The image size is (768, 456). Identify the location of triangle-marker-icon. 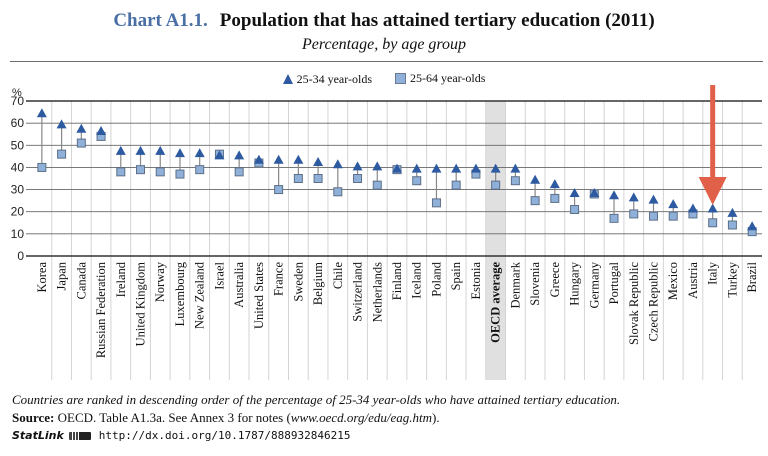
(287, 79).